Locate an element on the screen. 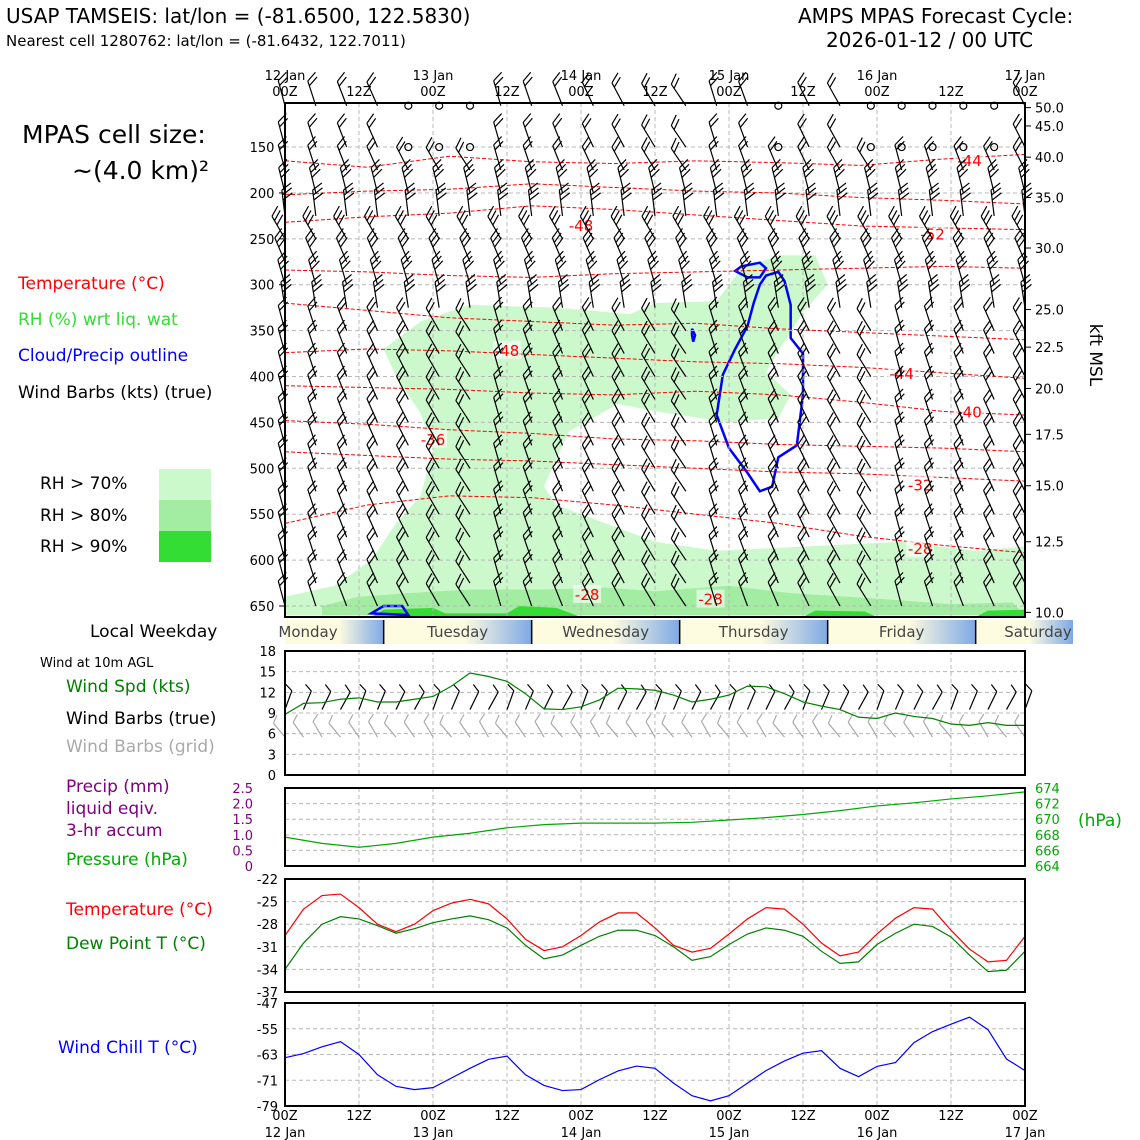  temperature-panel: -37-34-31-28-25-22 is located at coordinates (641, 937).